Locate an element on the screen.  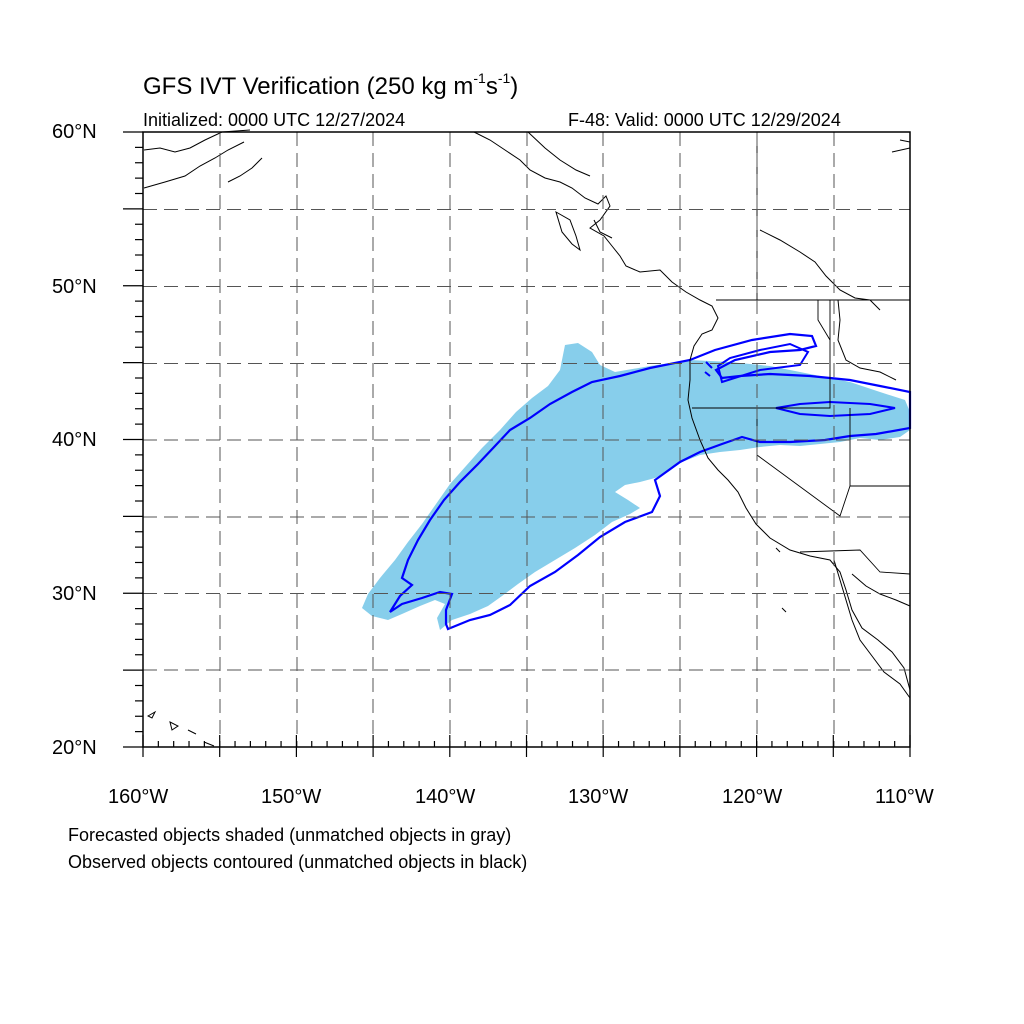
lon-label-160w: 160°W is located at coordinates (138, 797).